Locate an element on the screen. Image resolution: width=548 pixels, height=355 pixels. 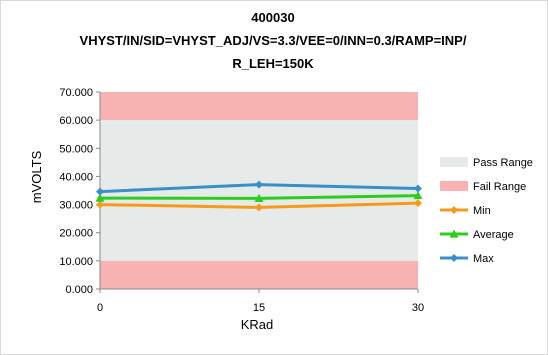
legend-item-max: Max is located at coordinates (467, 259).